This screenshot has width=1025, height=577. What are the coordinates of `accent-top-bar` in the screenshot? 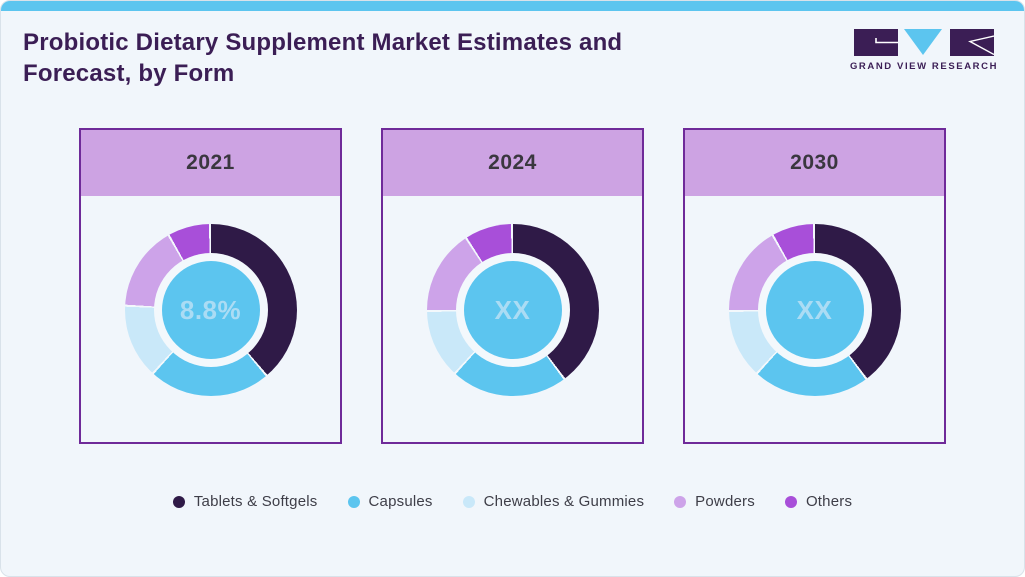 It's located at (512, 6).